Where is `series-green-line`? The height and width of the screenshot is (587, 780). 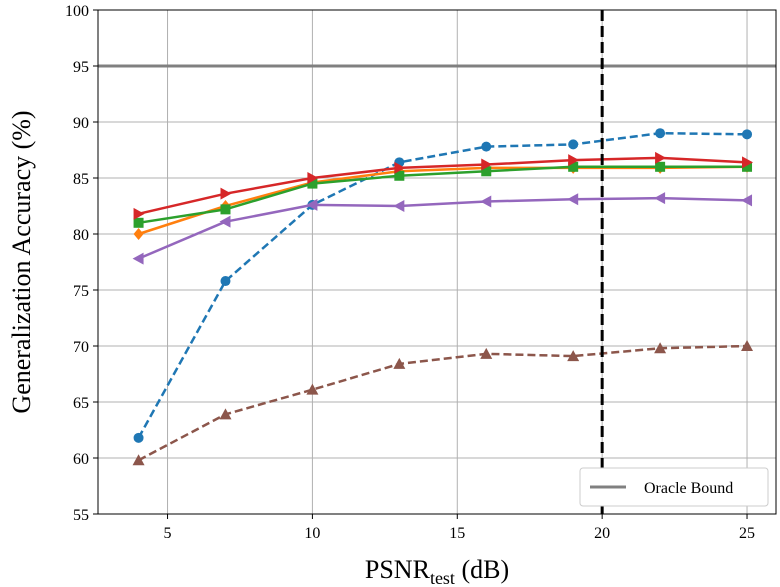
series-green-line is located at coordinates (443, 195).